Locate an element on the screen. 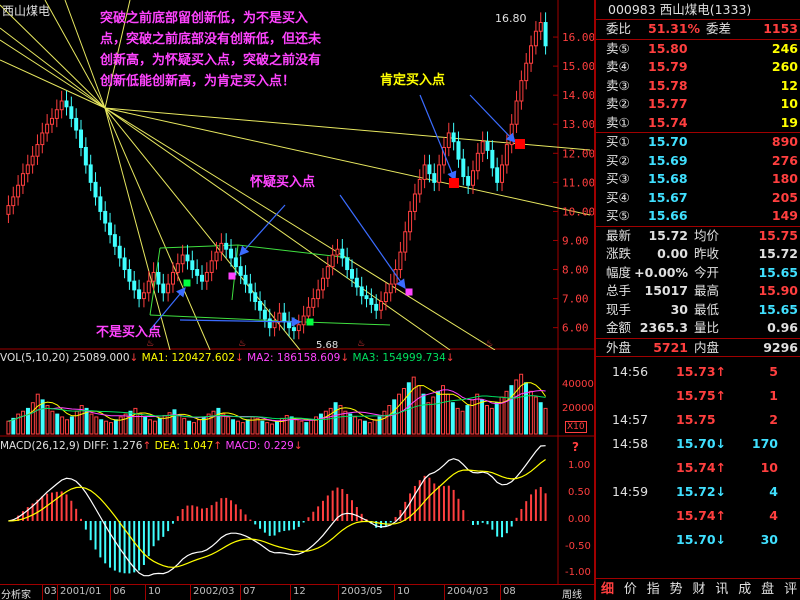 Image resolution: width=800 pixels, height=600 pixels. stat-value: +0.00% is located at coordinates (661, 272).